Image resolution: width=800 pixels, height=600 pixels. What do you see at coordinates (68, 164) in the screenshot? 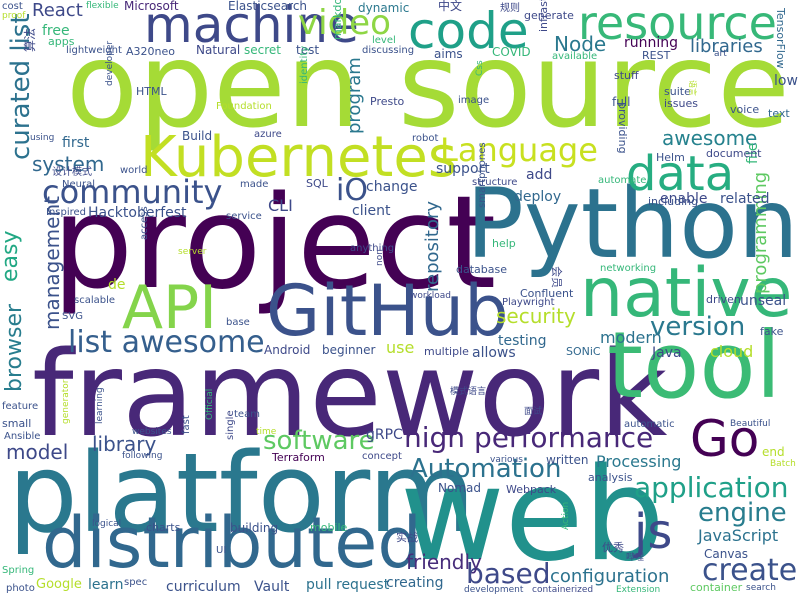
I see `word-system: system` at bounding box center [68, 164].